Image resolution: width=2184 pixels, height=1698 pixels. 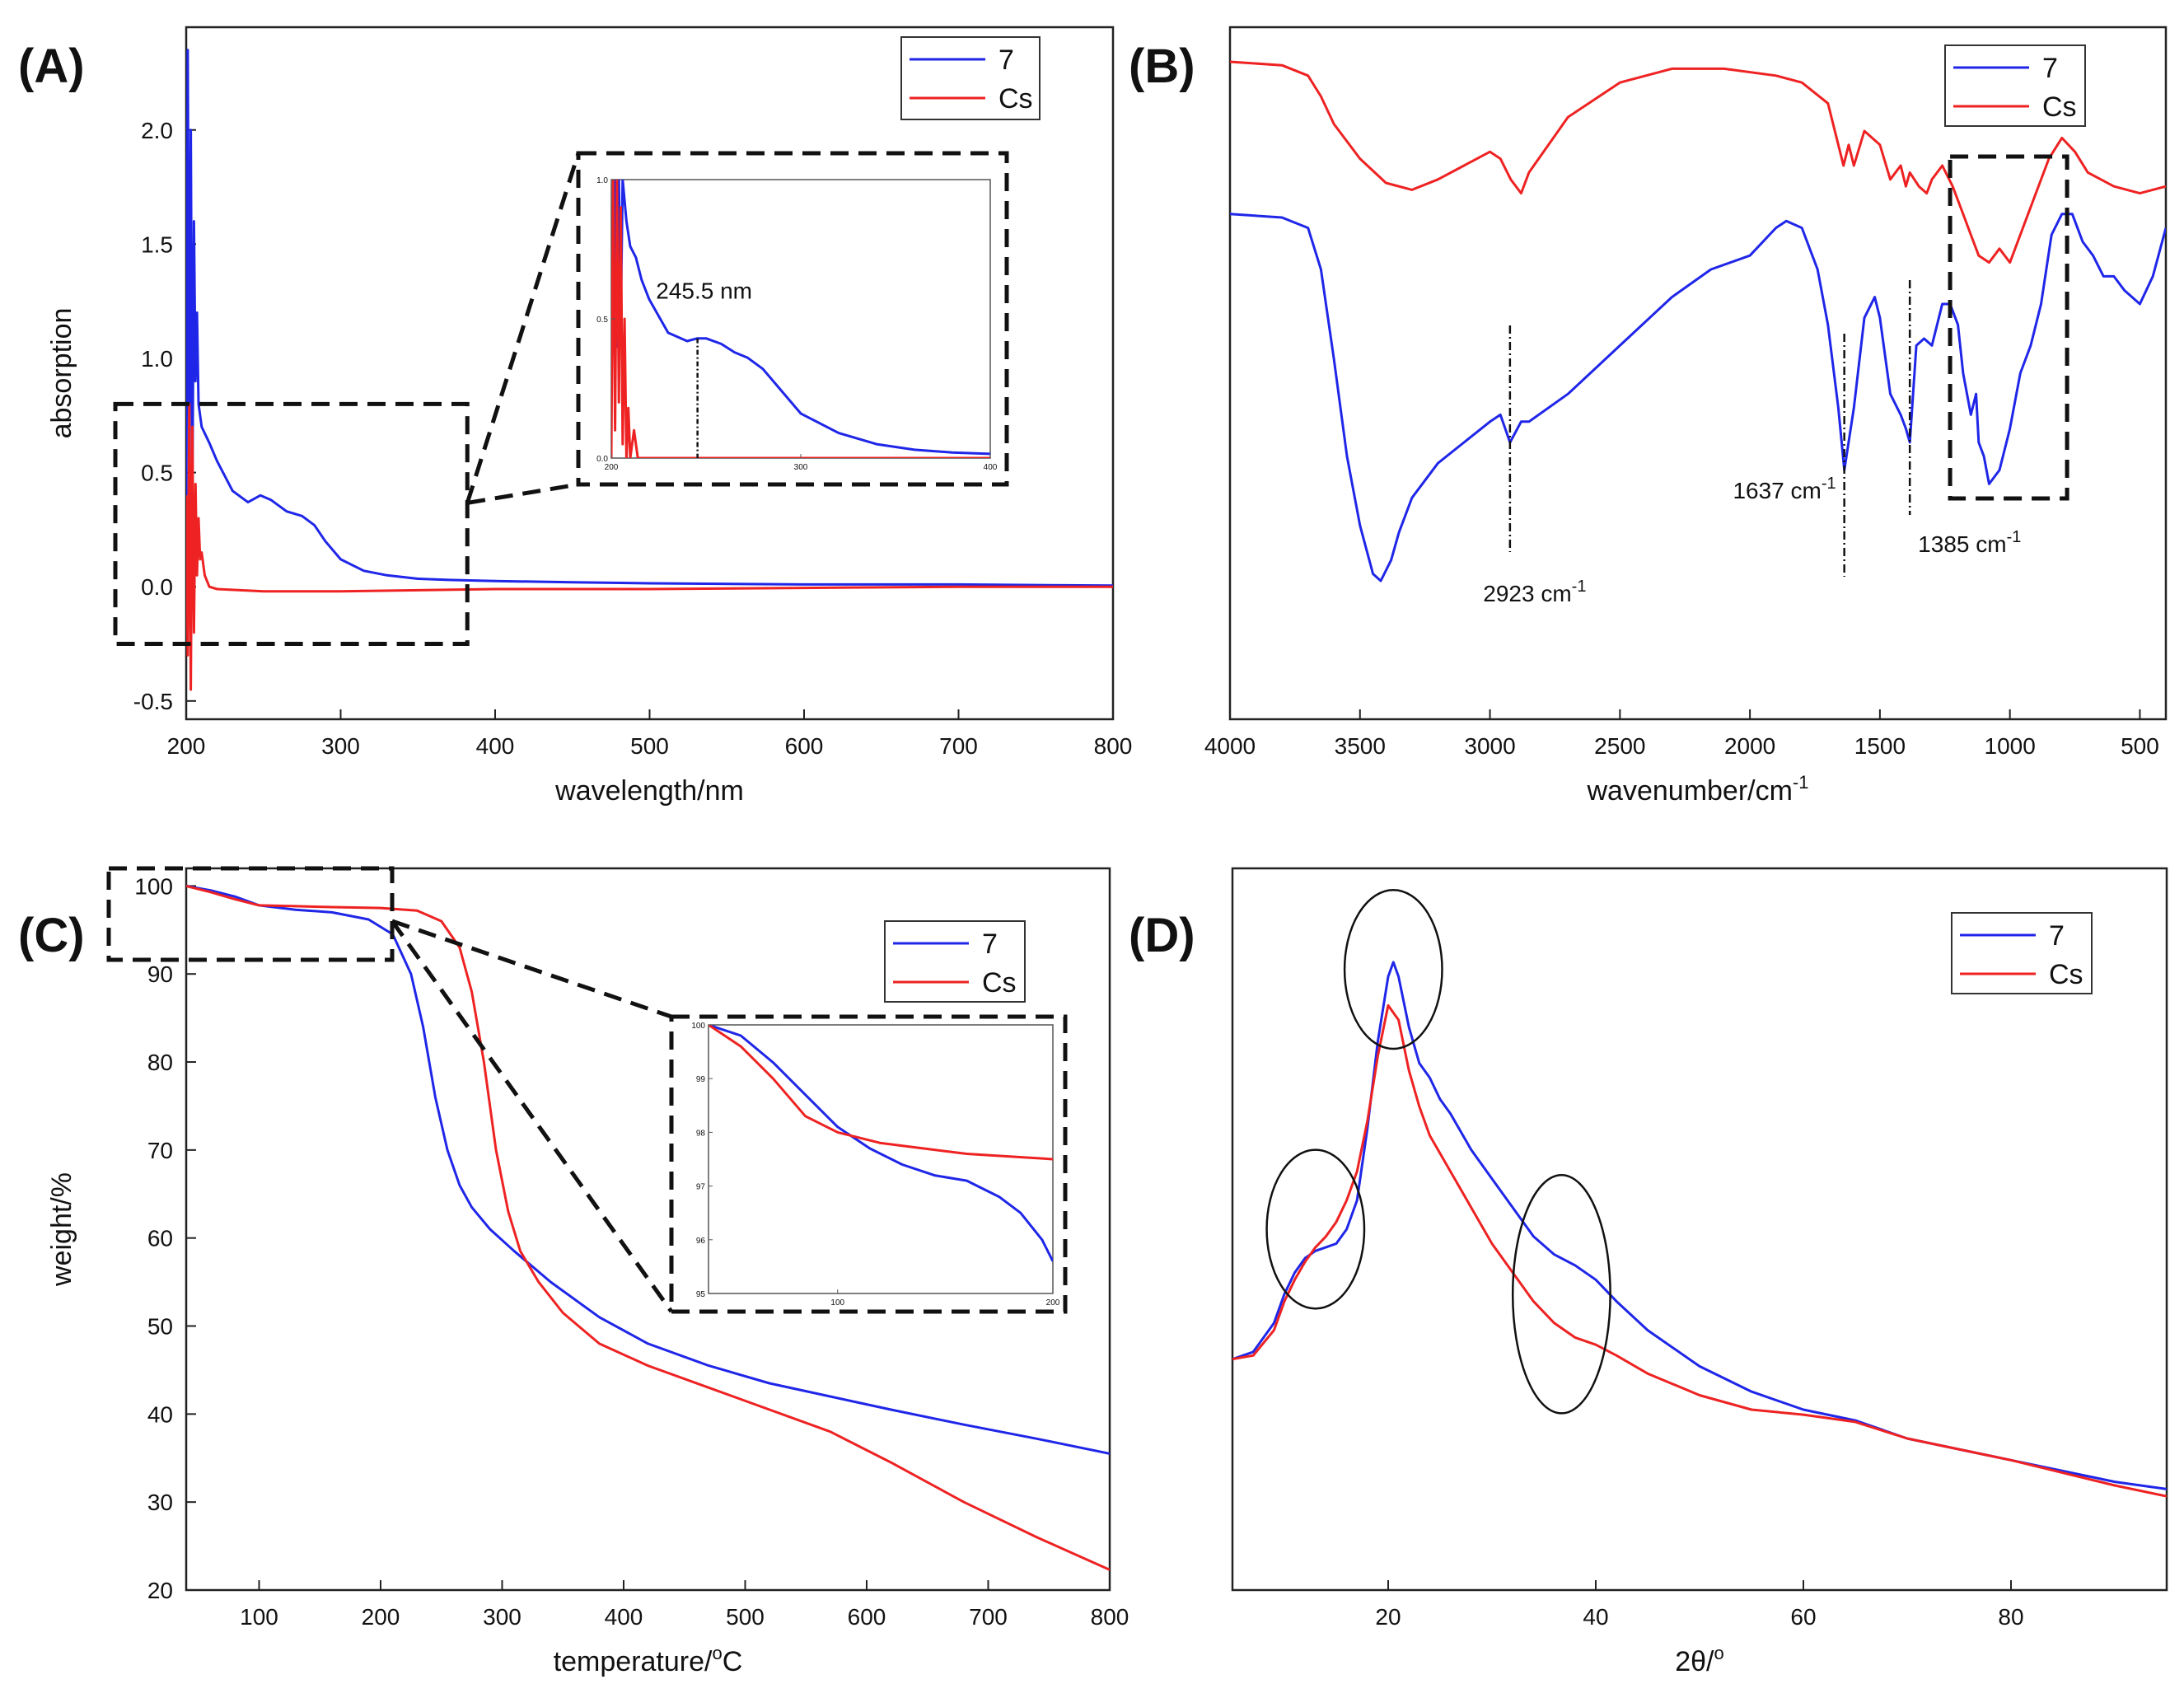 I want to click on x-tick-label: 4000, so click(x=1230, y=746).